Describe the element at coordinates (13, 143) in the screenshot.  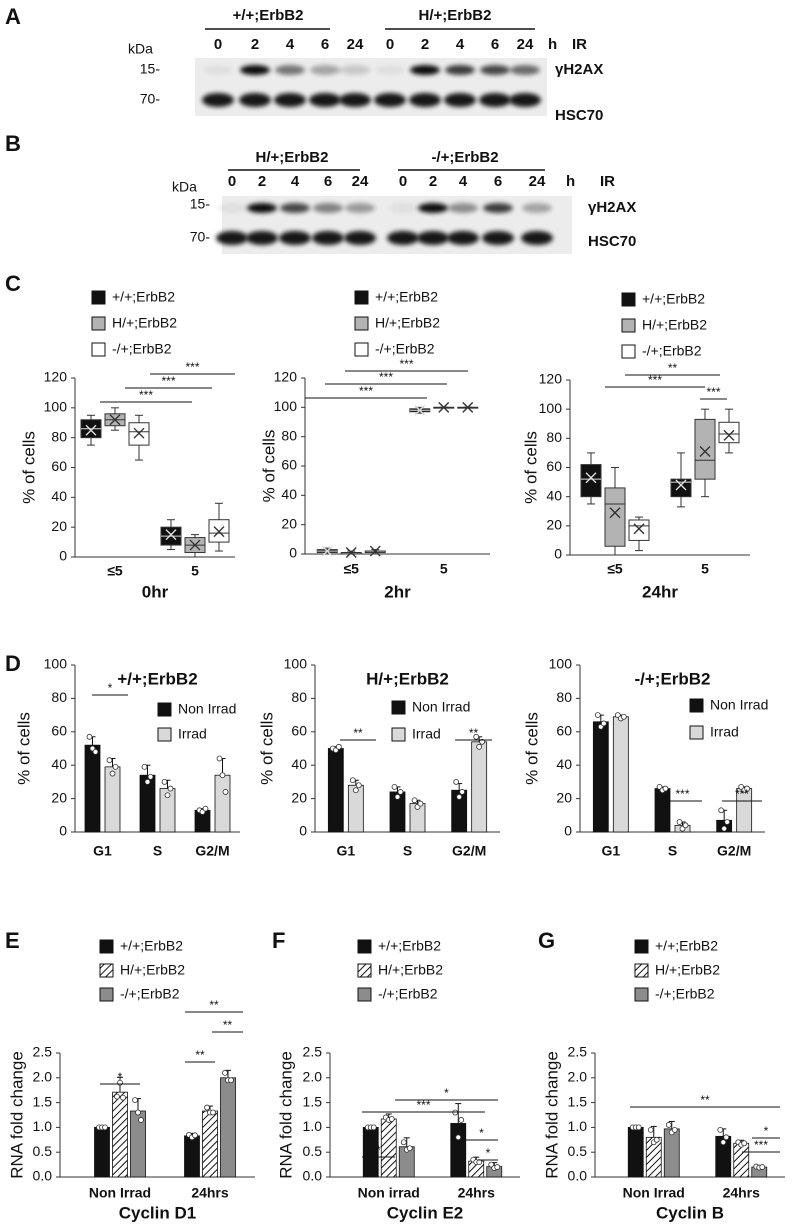
I see `panel-letter: B` at that location.